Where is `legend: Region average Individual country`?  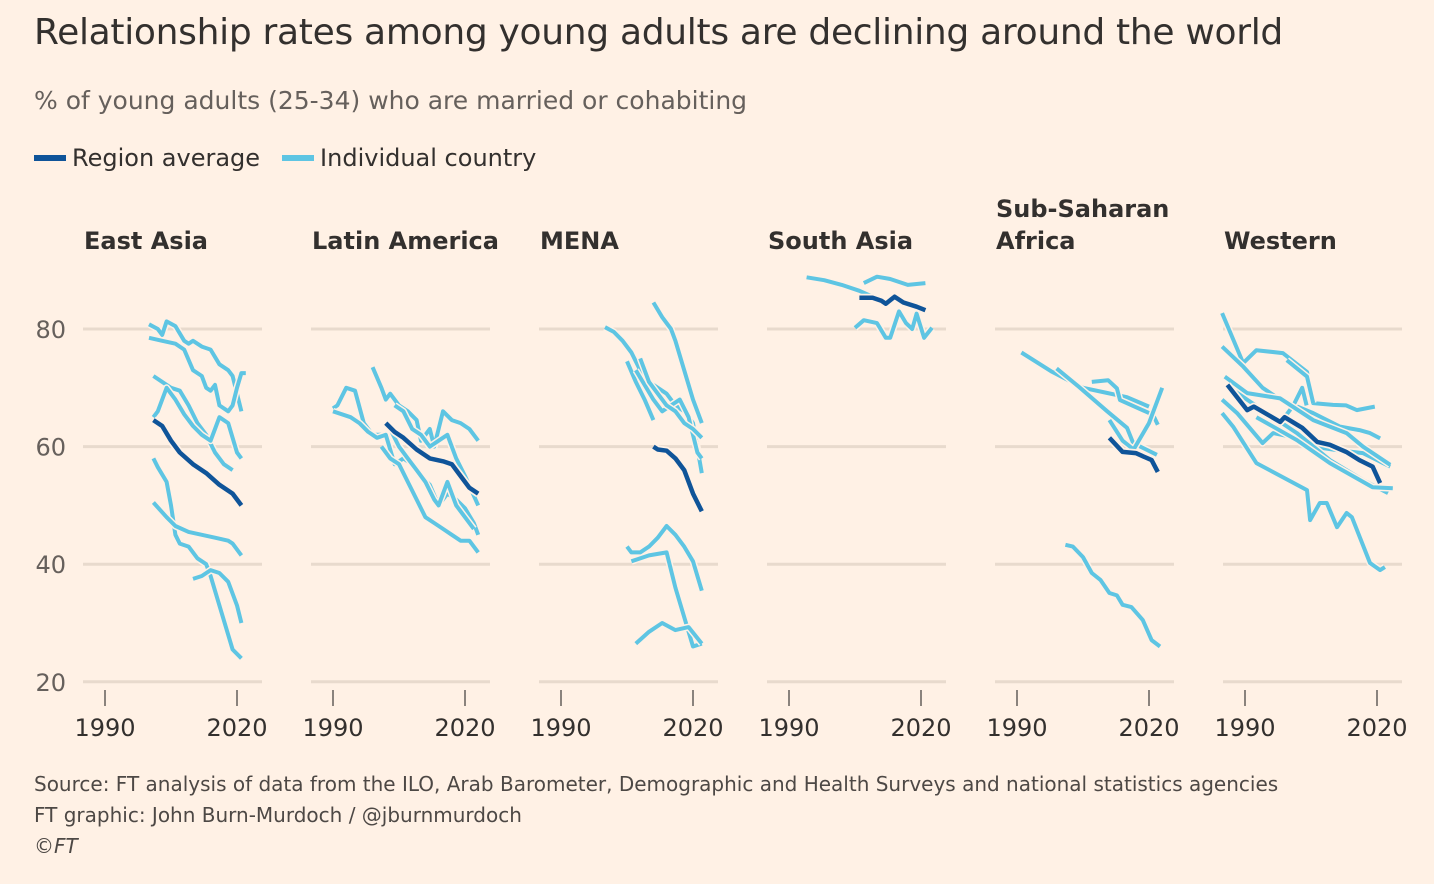 legend: Region average Individual country is located at coordinates (296, 158).